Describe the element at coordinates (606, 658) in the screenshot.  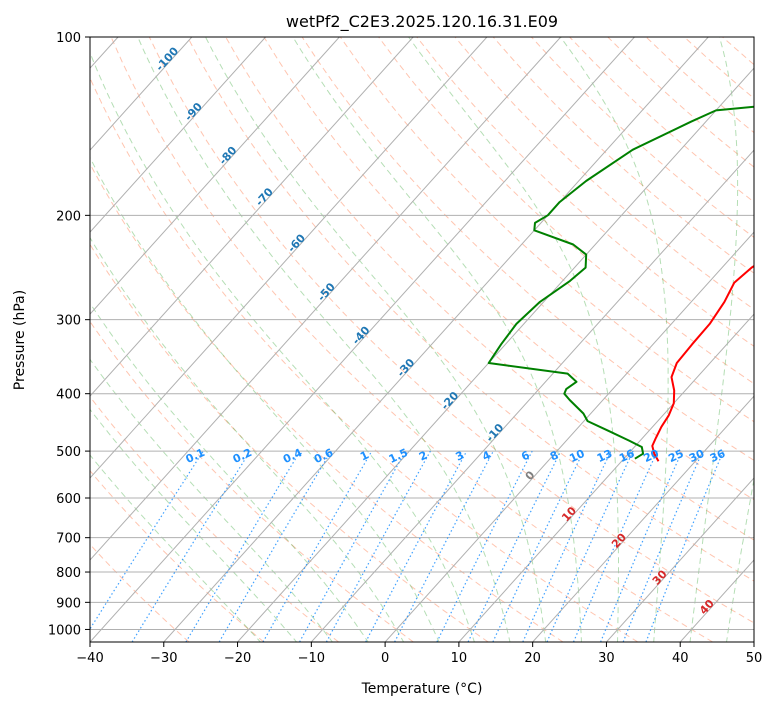
I see `x-tick-label: 30` at that location.